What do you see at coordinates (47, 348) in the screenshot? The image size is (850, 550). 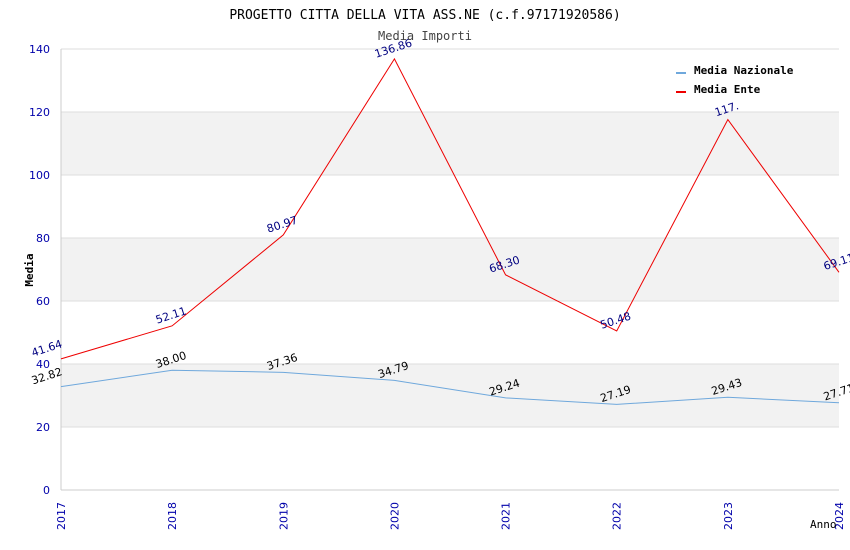 I see `data-label: 41.64` at bounding box center [47, 348].